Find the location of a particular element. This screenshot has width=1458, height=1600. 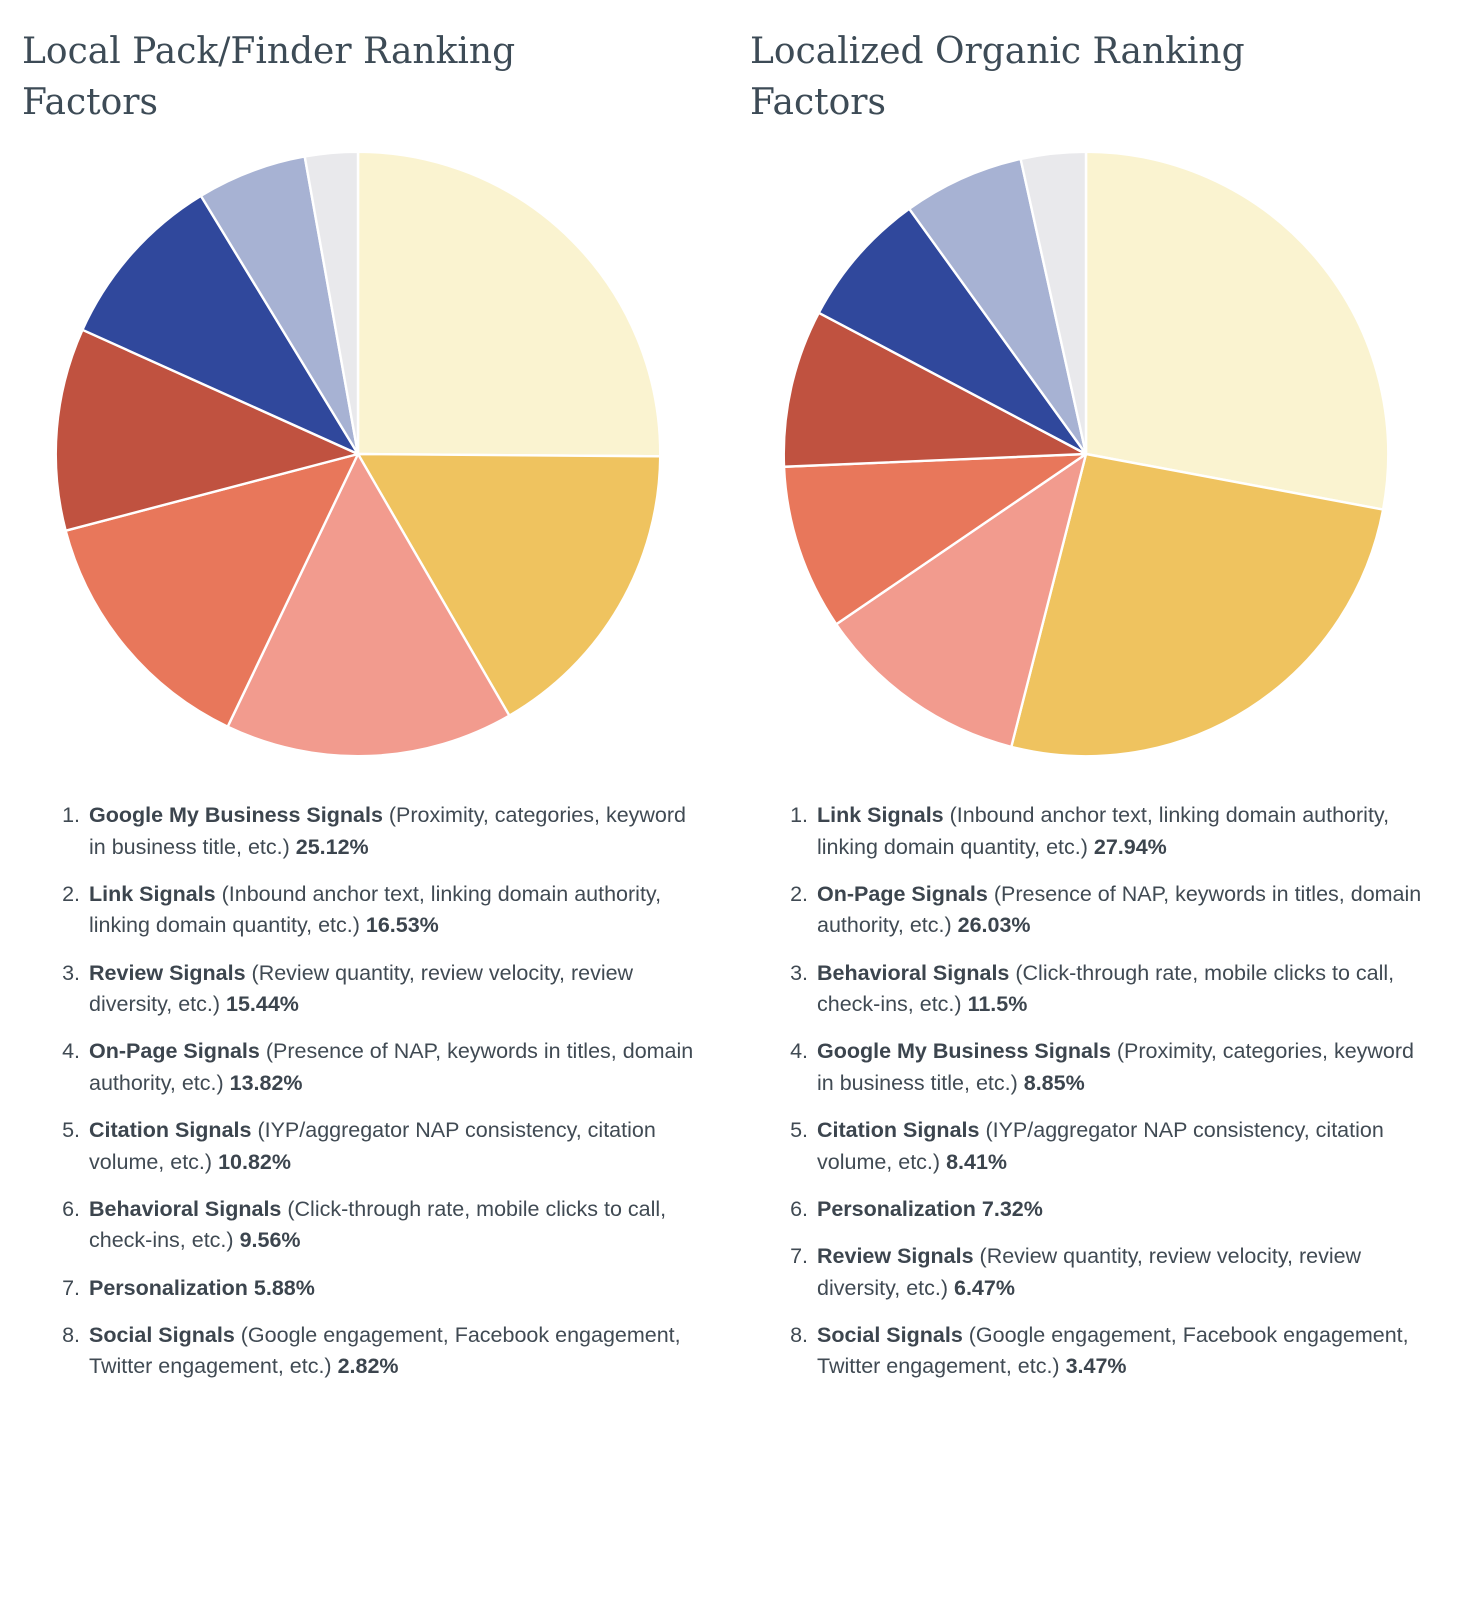

legend-item-percent: 25.12% is located at coordinates (332, 846).